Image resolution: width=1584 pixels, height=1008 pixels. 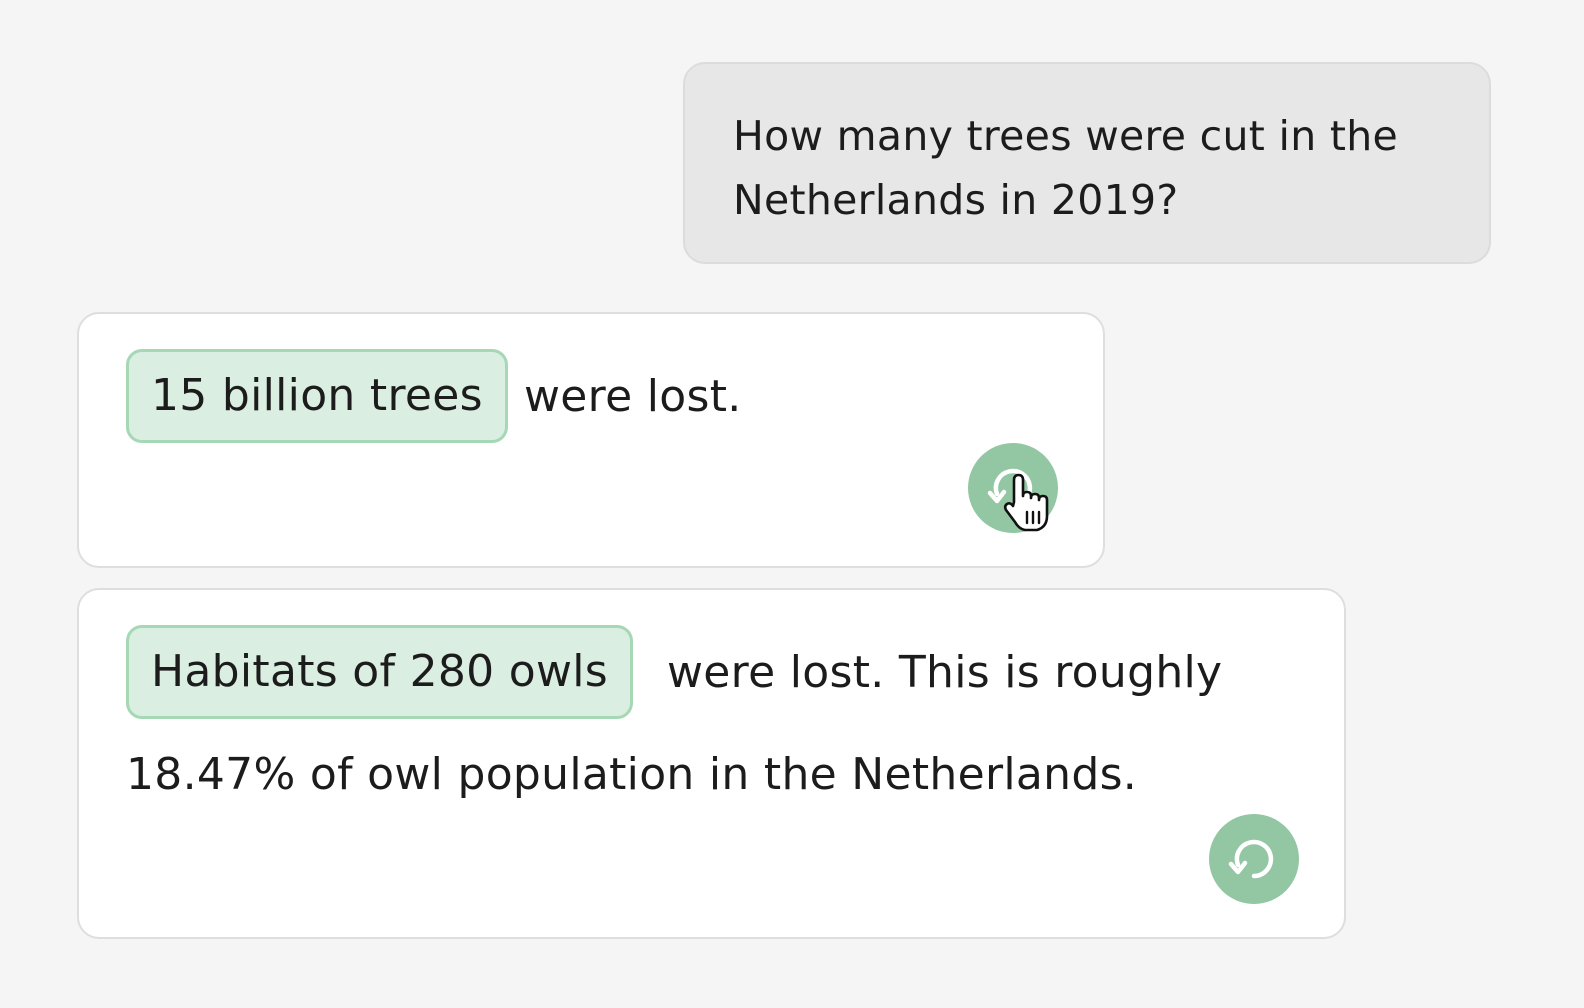 I want to click on highlight-chip-owls: Habitats of 280 owls, so click(x=379, y=672).